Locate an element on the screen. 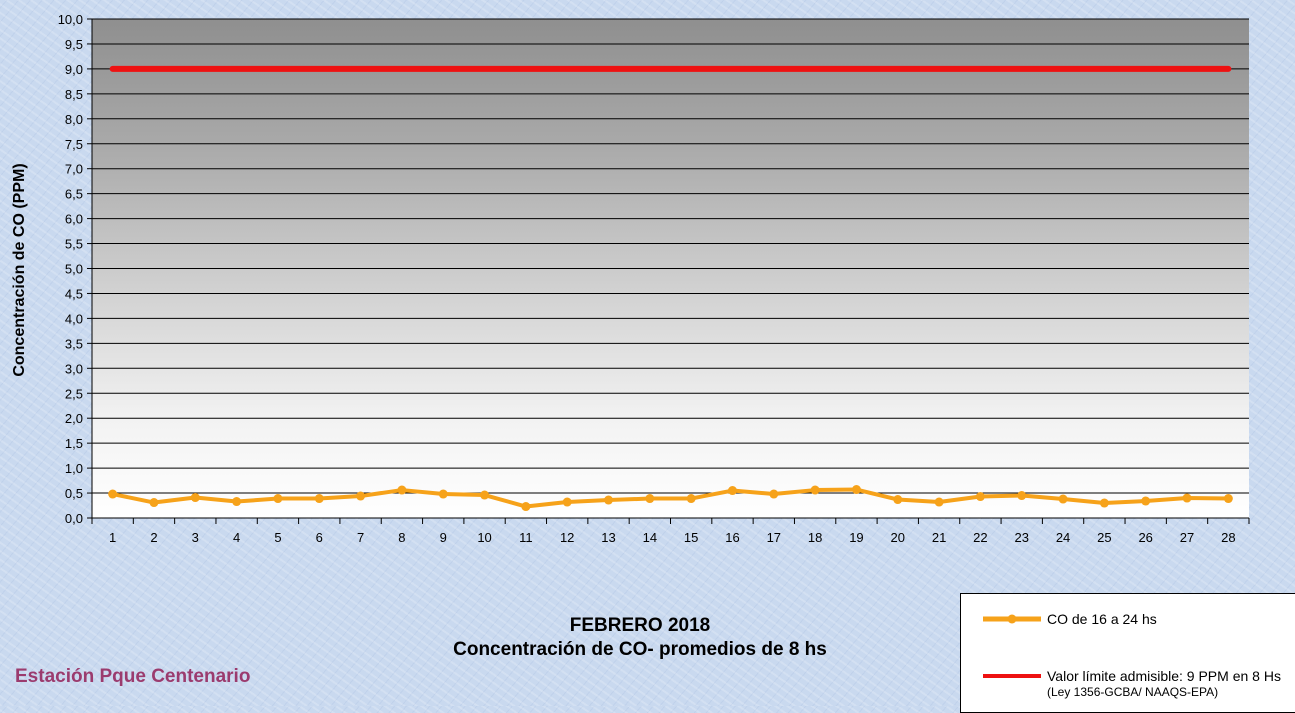 The image size is (1295, 713). y-tick-label: 1,0 is located at coordinates (74, 468).